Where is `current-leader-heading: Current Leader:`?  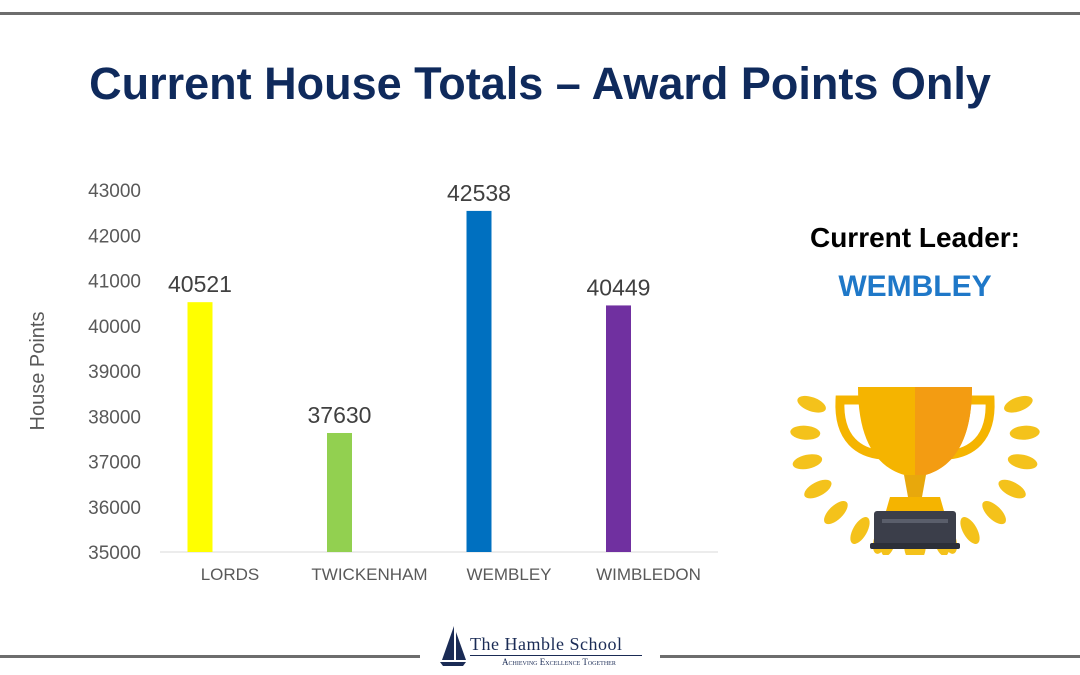 current-leader-heading: Current Leader: is located at coordinates (915, 237).